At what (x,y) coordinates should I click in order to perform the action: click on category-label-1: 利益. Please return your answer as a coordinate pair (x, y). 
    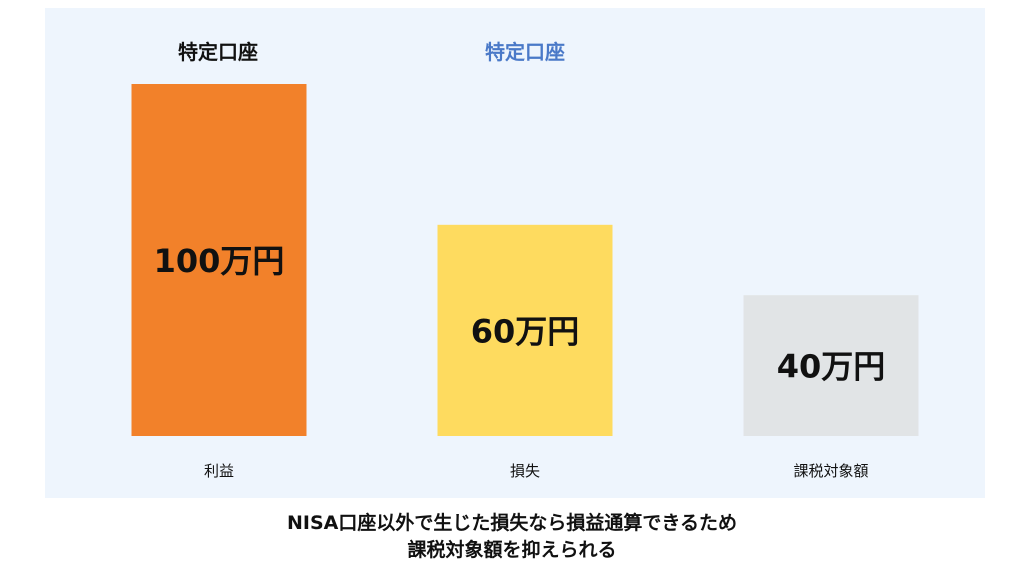
    Looking at the image, I should click on (219, 471).